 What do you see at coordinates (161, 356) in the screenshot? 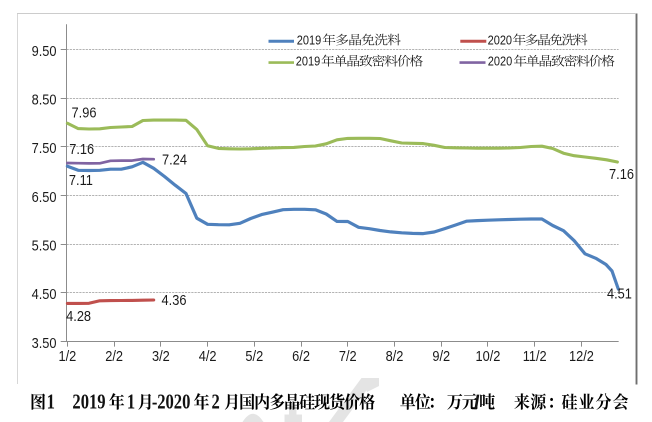
I see `svg-text: 3/2` at bounding box center [161, 356].